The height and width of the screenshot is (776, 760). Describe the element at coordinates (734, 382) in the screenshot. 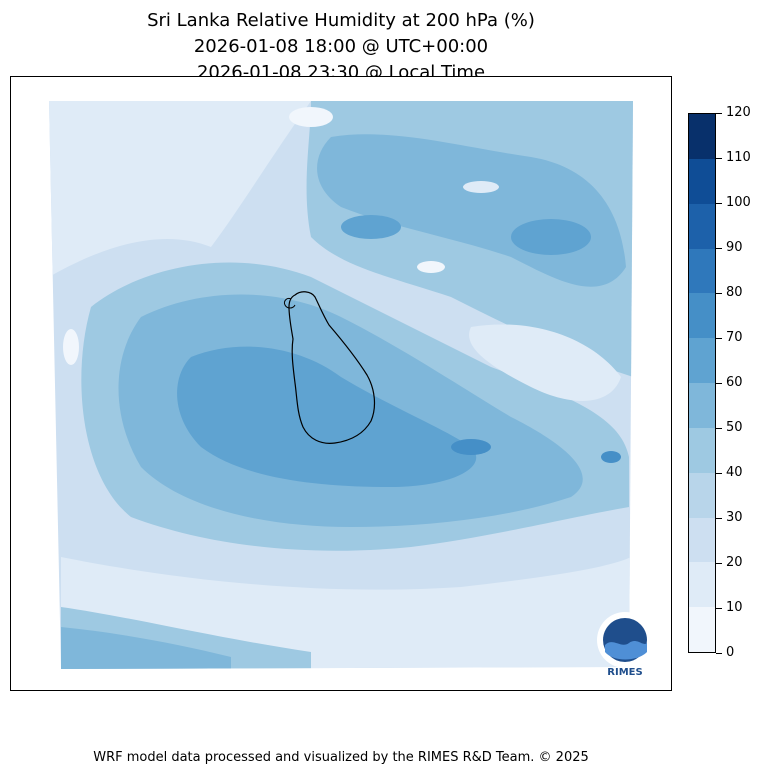

I see `colorbar-tick-label: 60` at that location.